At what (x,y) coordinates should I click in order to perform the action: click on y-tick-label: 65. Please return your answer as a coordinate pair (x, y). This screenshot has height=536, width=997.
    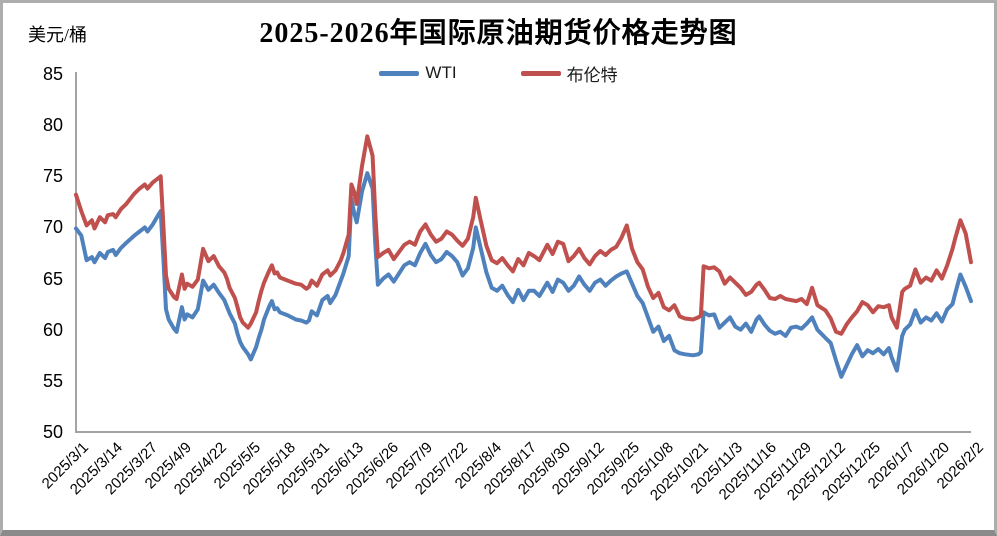
    Looking at the image, I should click on (52, 278).